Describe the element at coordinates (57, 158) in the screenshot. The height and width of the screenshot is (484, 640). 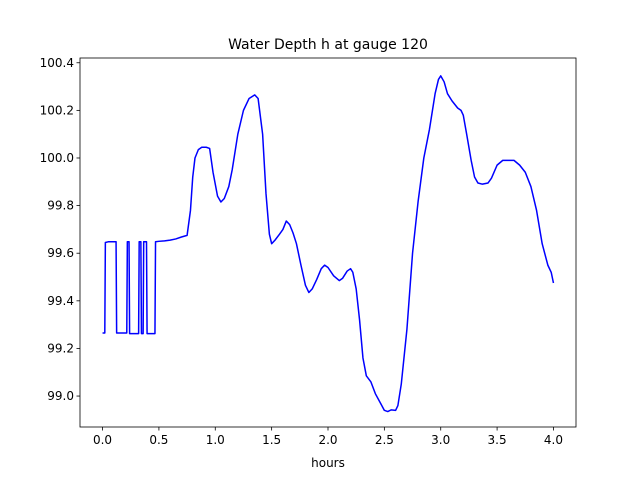
I see `y-tick-label: 100.0` at that location.